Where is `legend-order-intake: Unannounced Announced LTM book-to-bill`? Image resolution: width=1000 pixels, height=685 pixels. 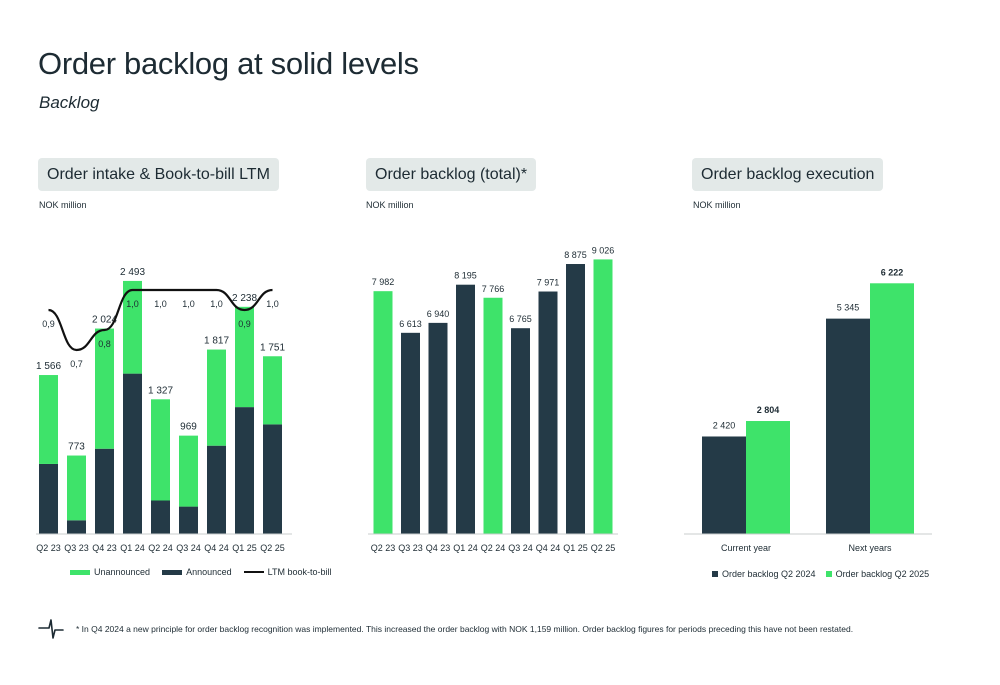
legend-order-intake: Unannounced Announced LTM book-to-bill is located at coordinates (200, 572).